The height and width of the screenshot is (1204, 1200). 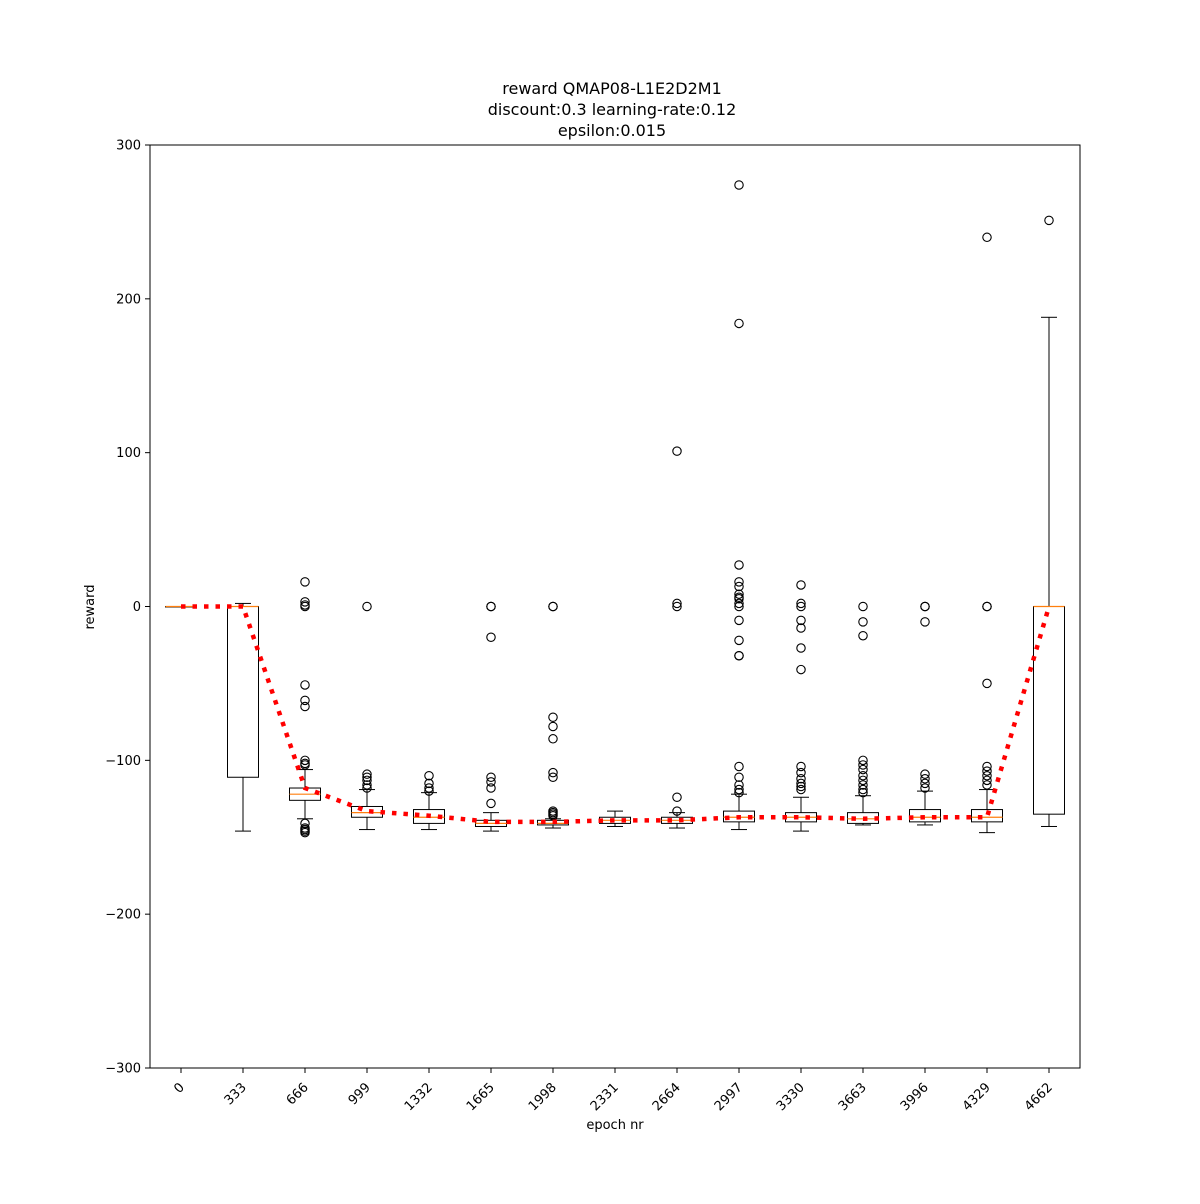 What do you see at coordinates (123, 1069) in the screenshot?
I see `y-tick-label: −300` at bounding box center [123, 1069].